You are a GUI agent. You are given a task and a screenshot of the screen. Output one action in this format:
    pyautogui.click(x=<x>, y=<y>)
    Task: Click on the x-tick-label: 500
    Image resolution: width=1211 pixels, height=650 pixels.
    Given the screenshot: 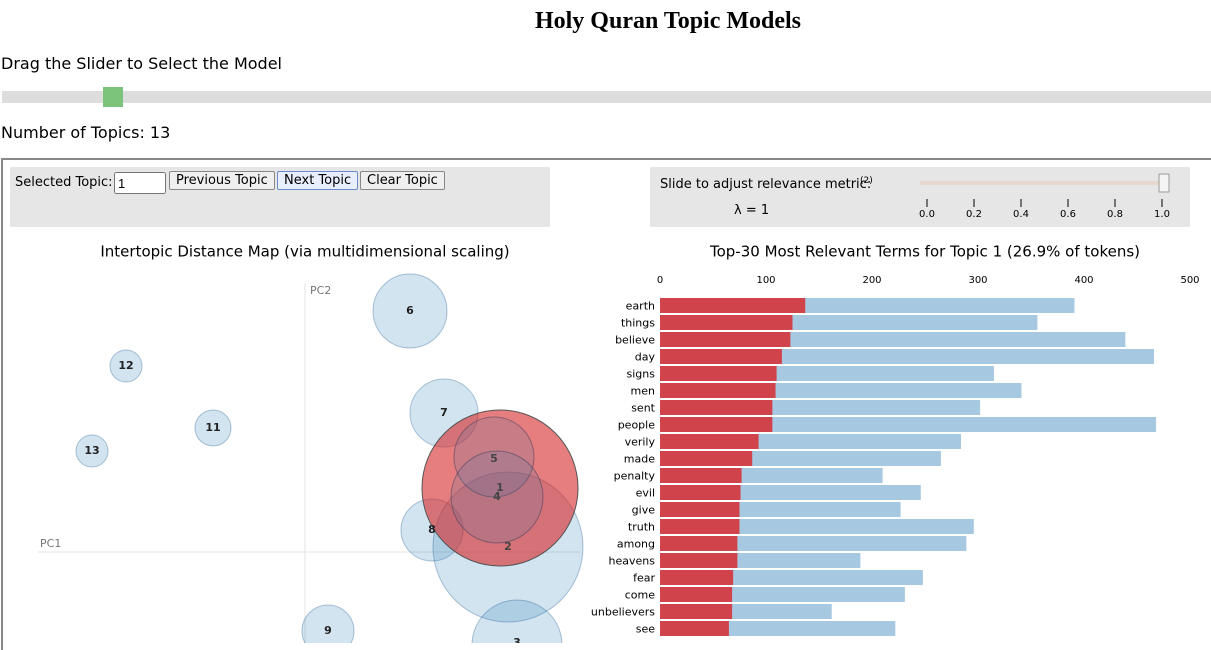 What is the action you would take?
    pyautogui.click(x=1189, y=280)
    